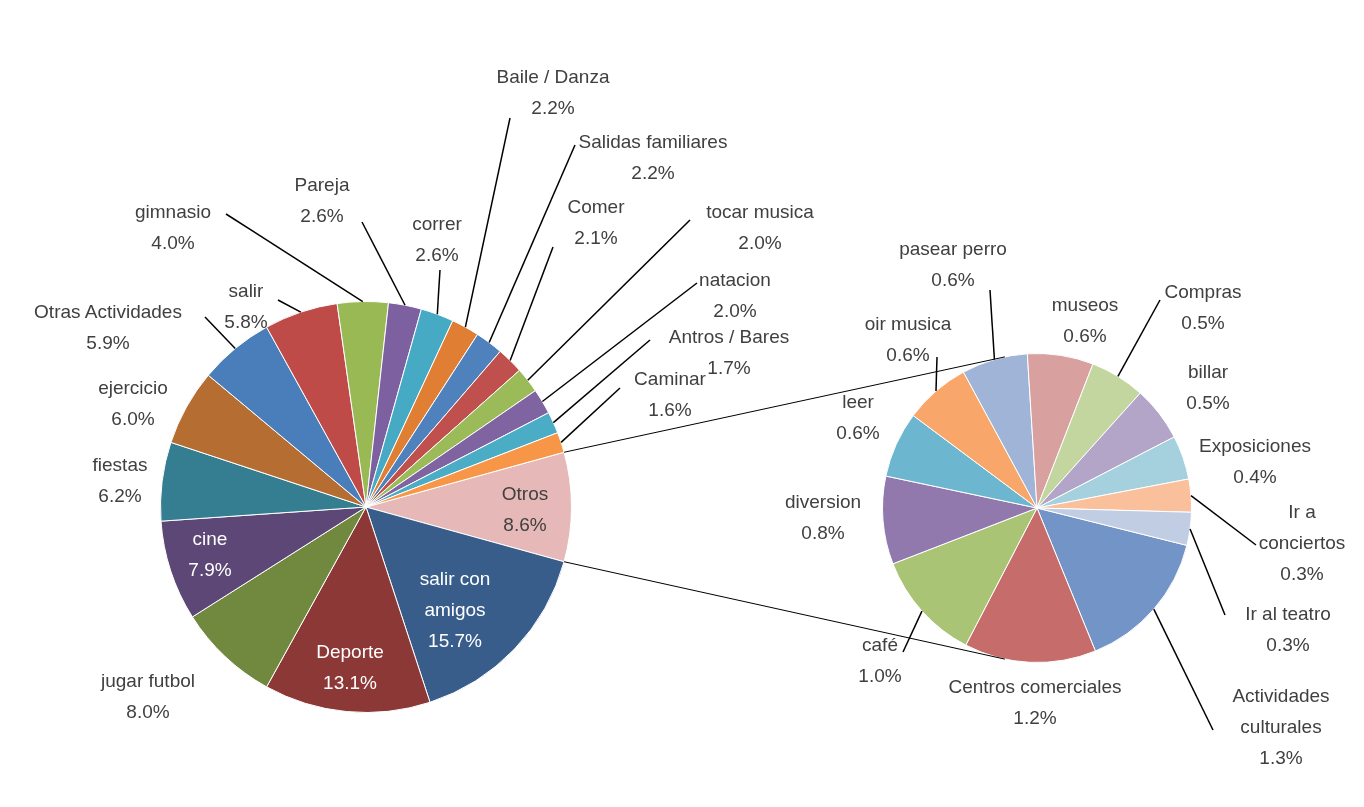 This screenshot has height=807, width=1364. I want to click on slice-label: Otros, so click(525, 494).